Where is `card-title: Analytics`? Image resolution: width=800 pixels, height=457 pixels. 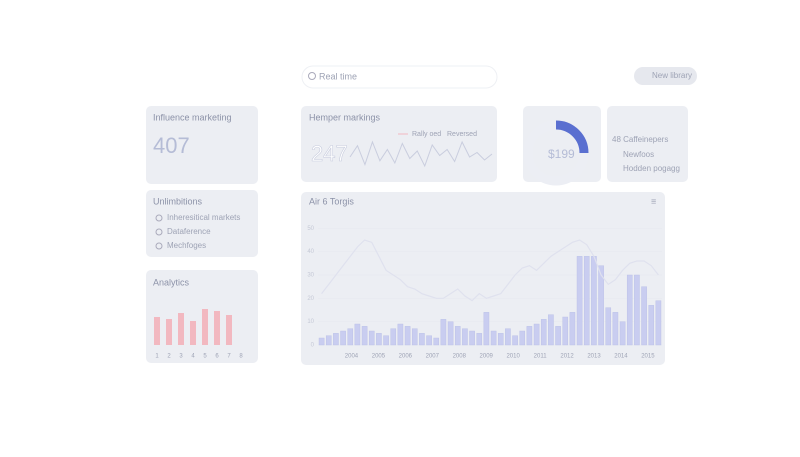 card-title: Analytics is located at coordinates (171, 282).